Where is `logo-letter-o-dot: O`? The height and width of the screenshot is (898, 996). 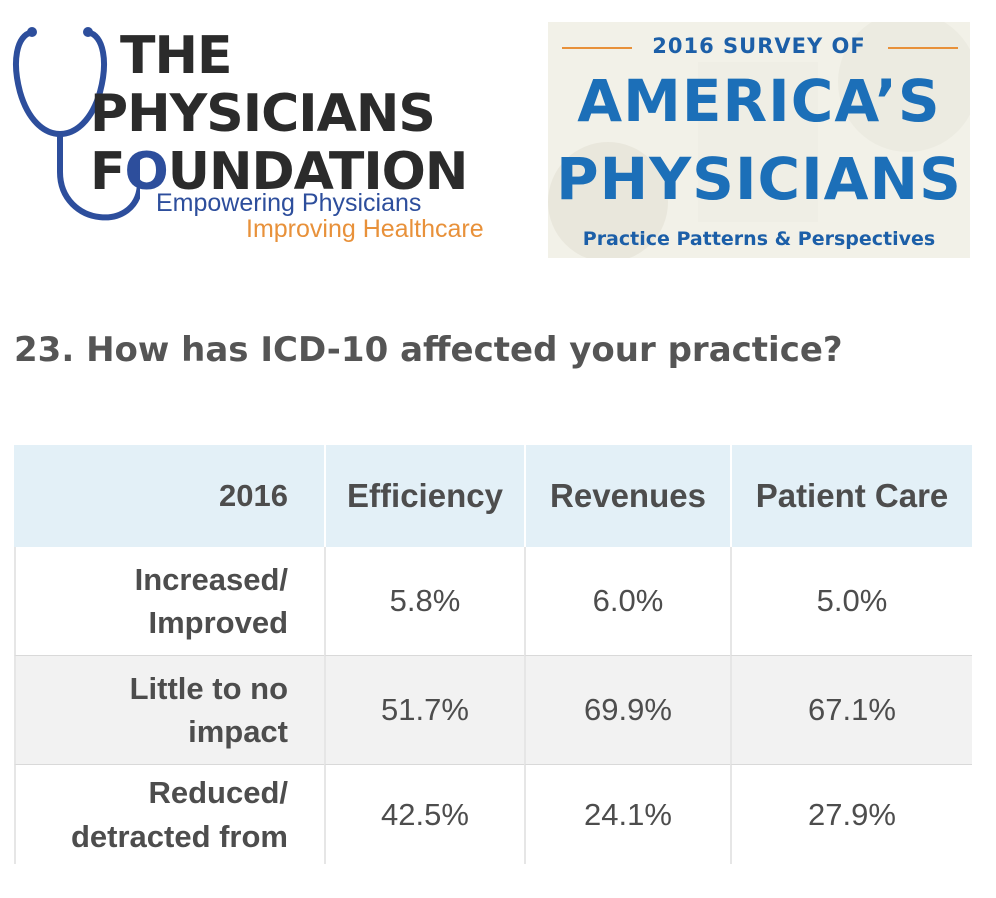 logo-letter-o-dot: O is located at coordinates (146, 172).